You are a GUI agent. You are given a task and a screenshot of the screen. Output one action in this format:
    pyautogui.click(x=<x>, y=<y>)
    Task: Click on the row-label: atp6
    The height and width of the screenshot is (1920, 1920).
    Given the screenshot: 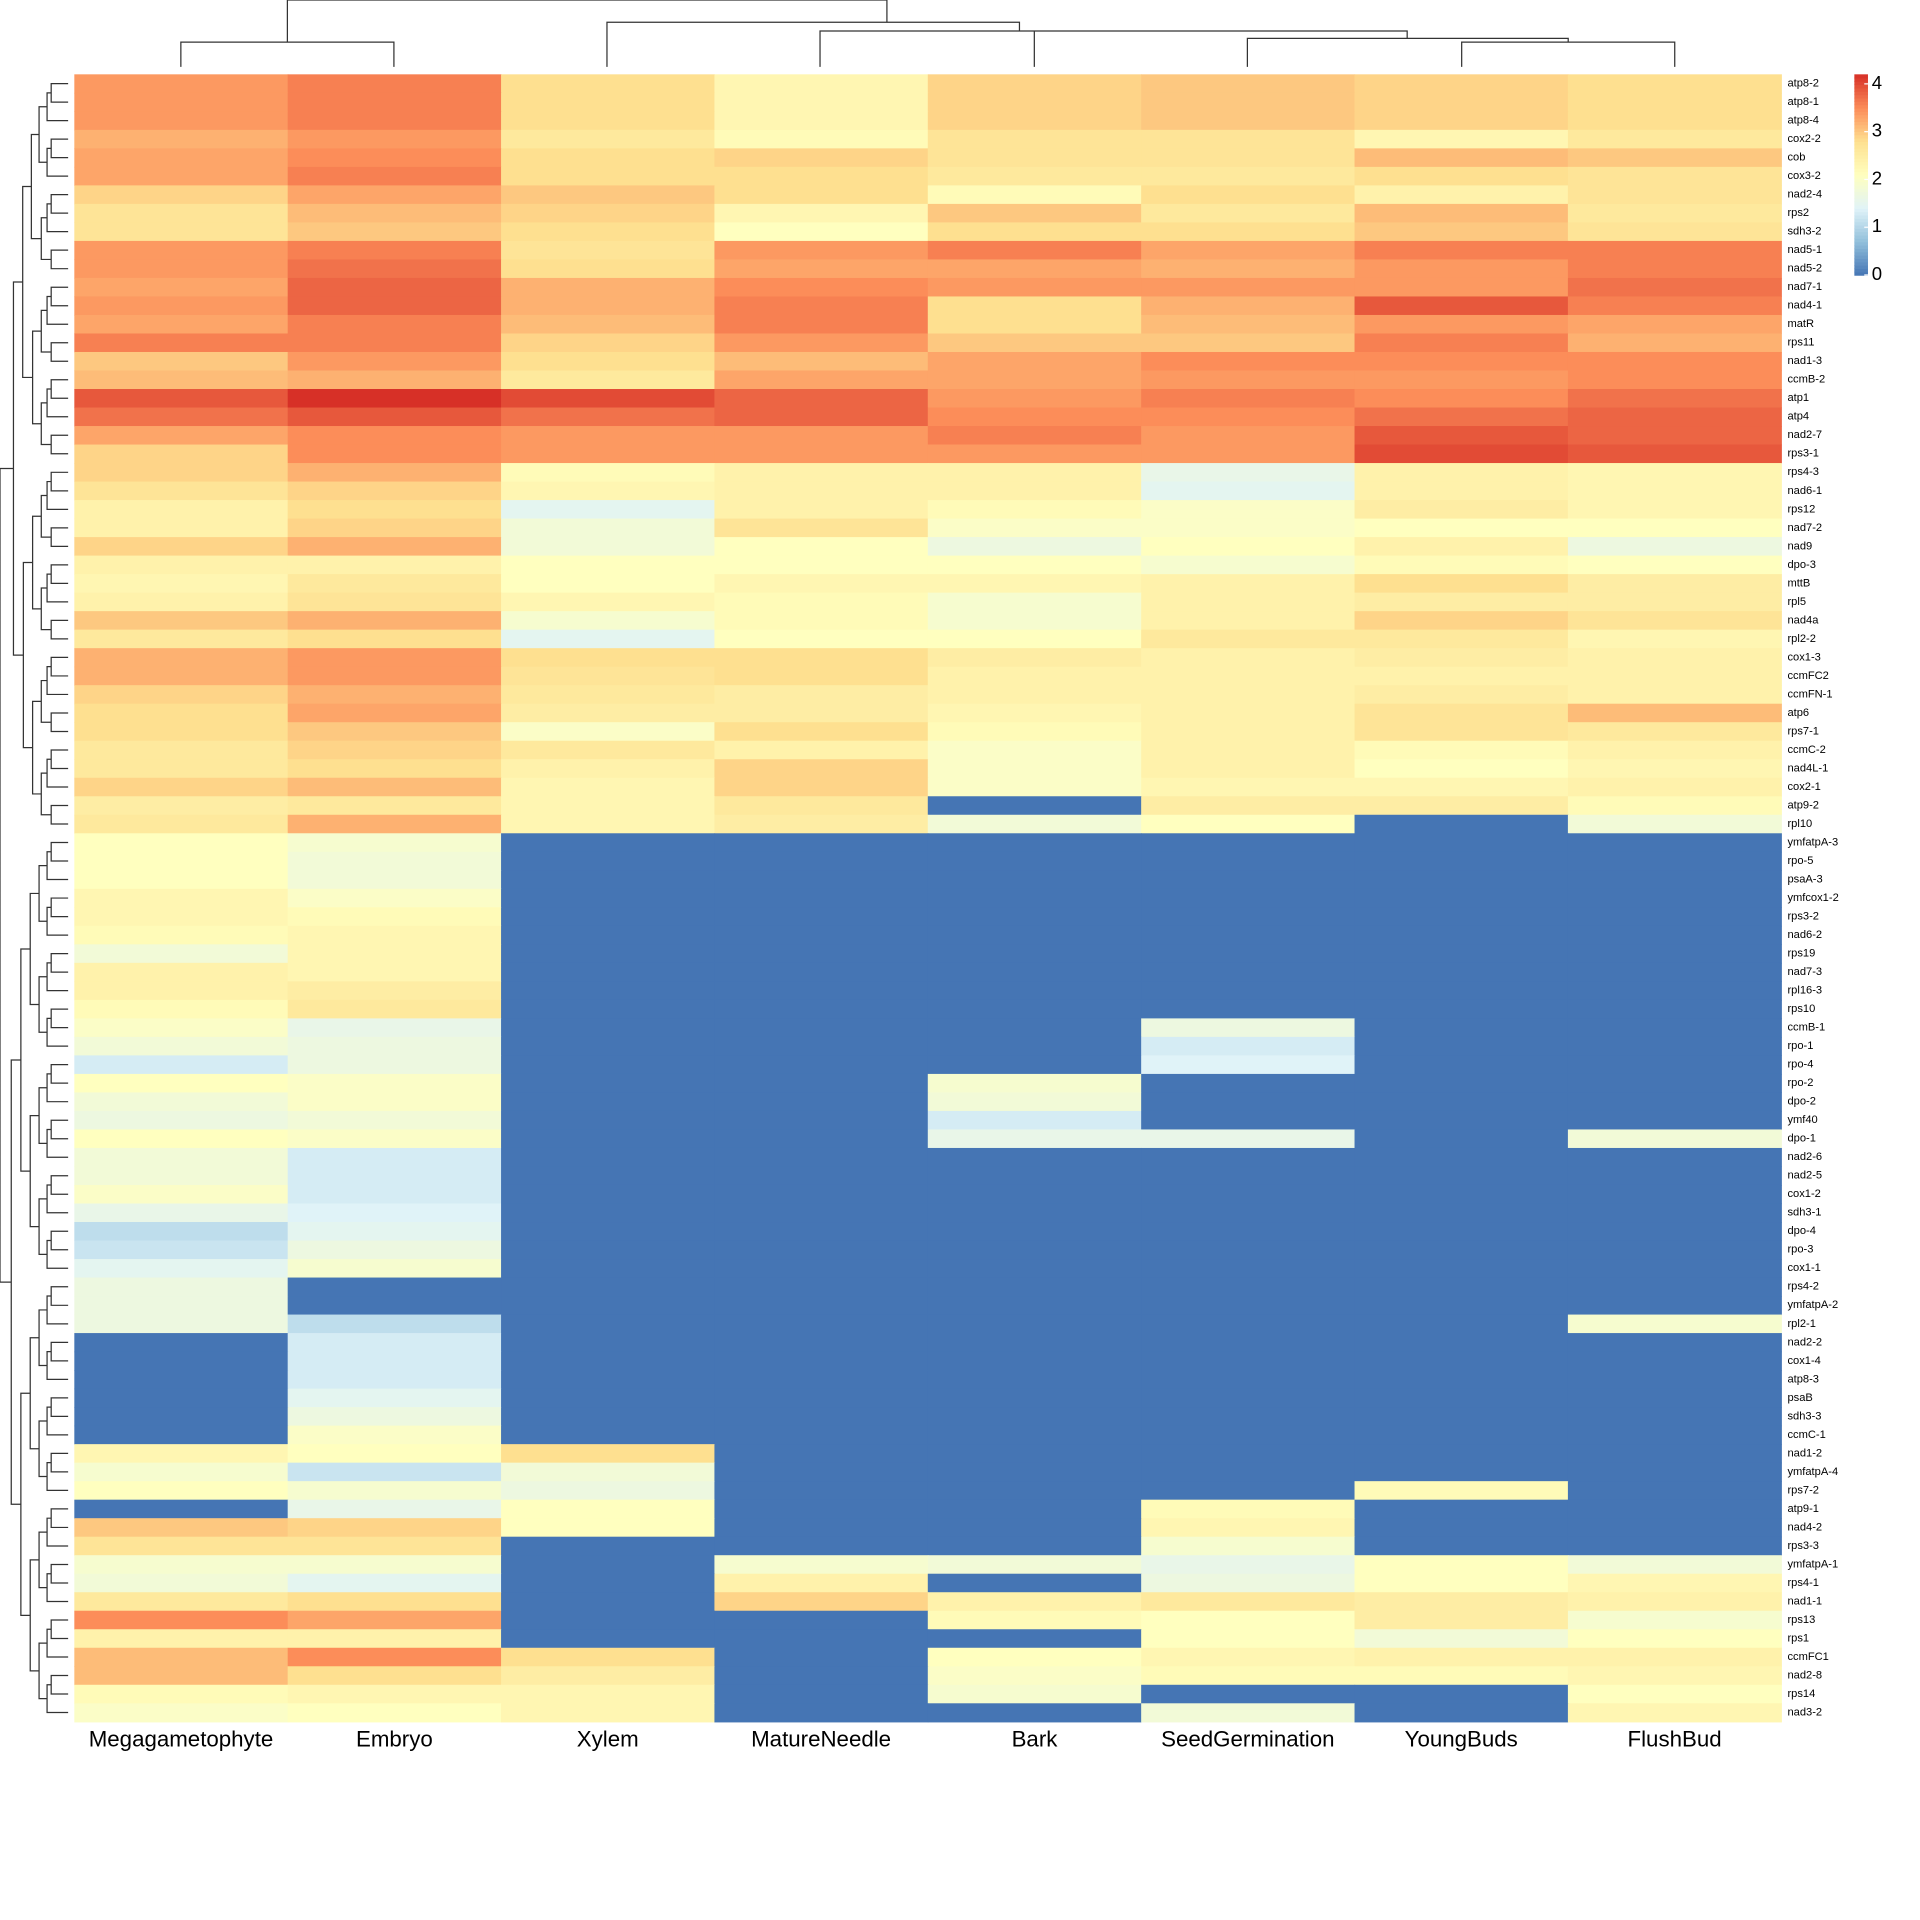 What is the action you would take?
    pyautogui.click(x=1798, y=713)
    